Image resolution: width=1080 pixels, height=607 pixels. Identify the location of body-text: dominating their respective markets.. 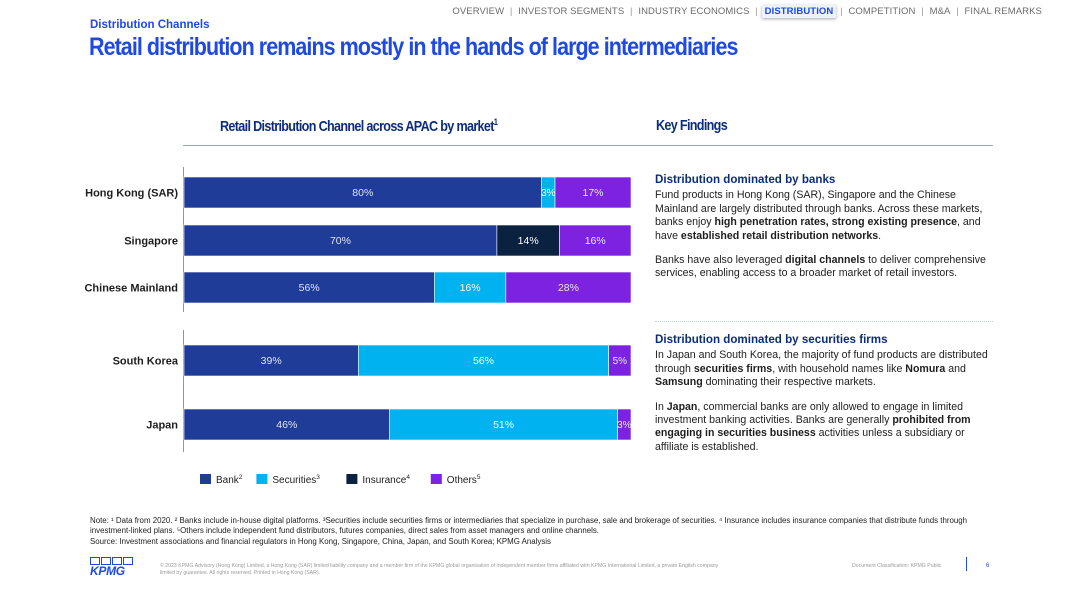
(789, 382).